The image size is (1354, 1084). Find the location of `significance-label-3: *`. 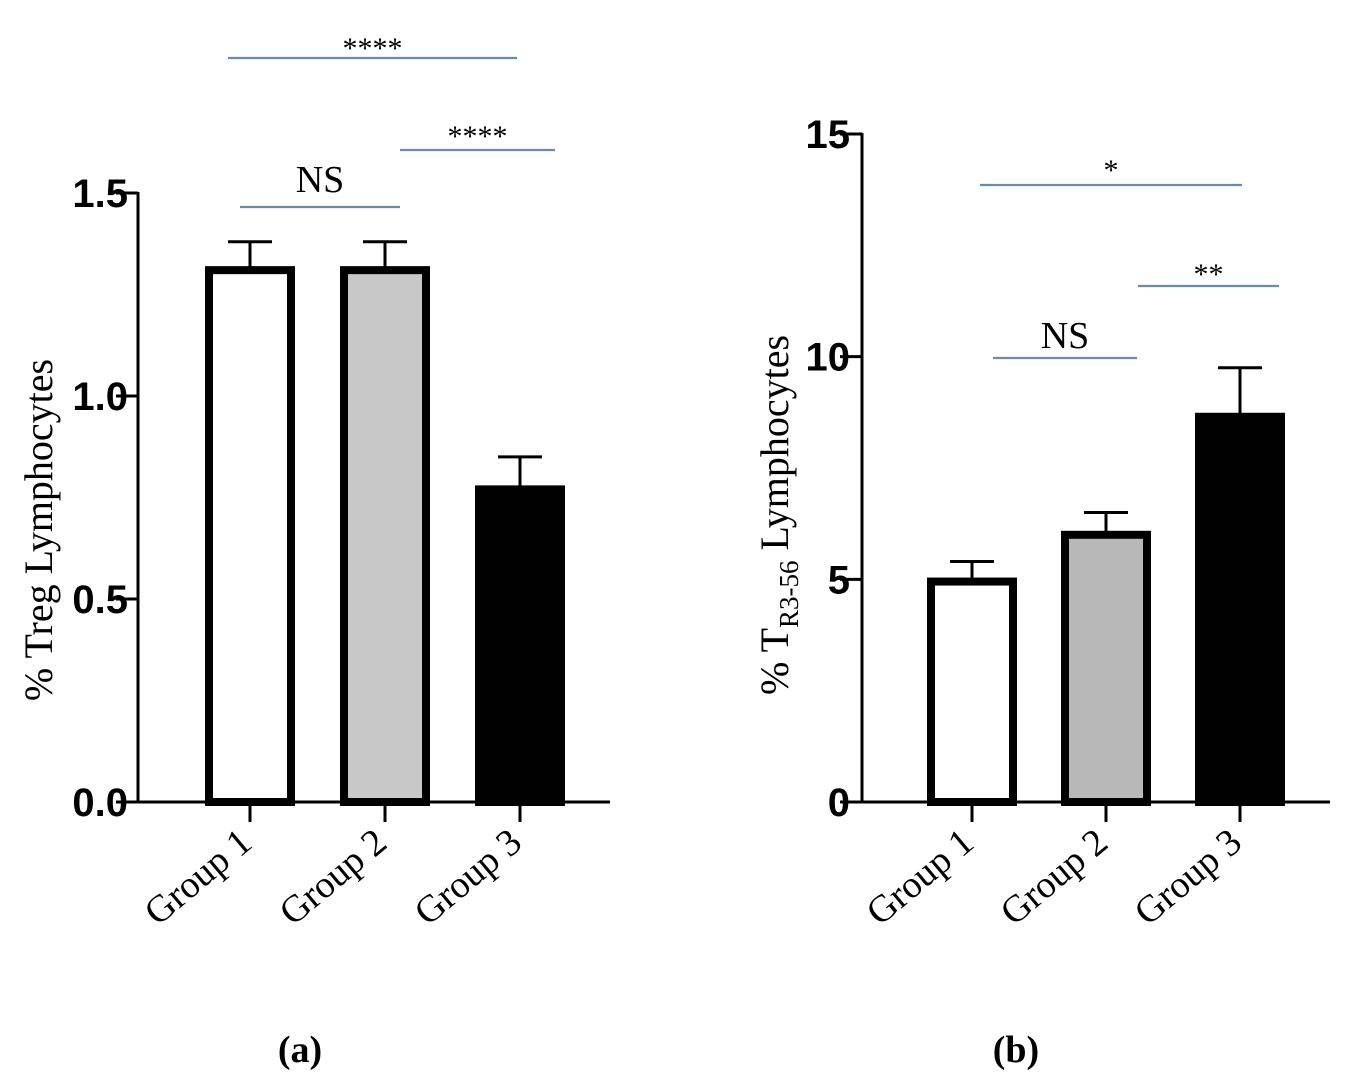

significance-label-3: * is located at coordinates (1111, 170).